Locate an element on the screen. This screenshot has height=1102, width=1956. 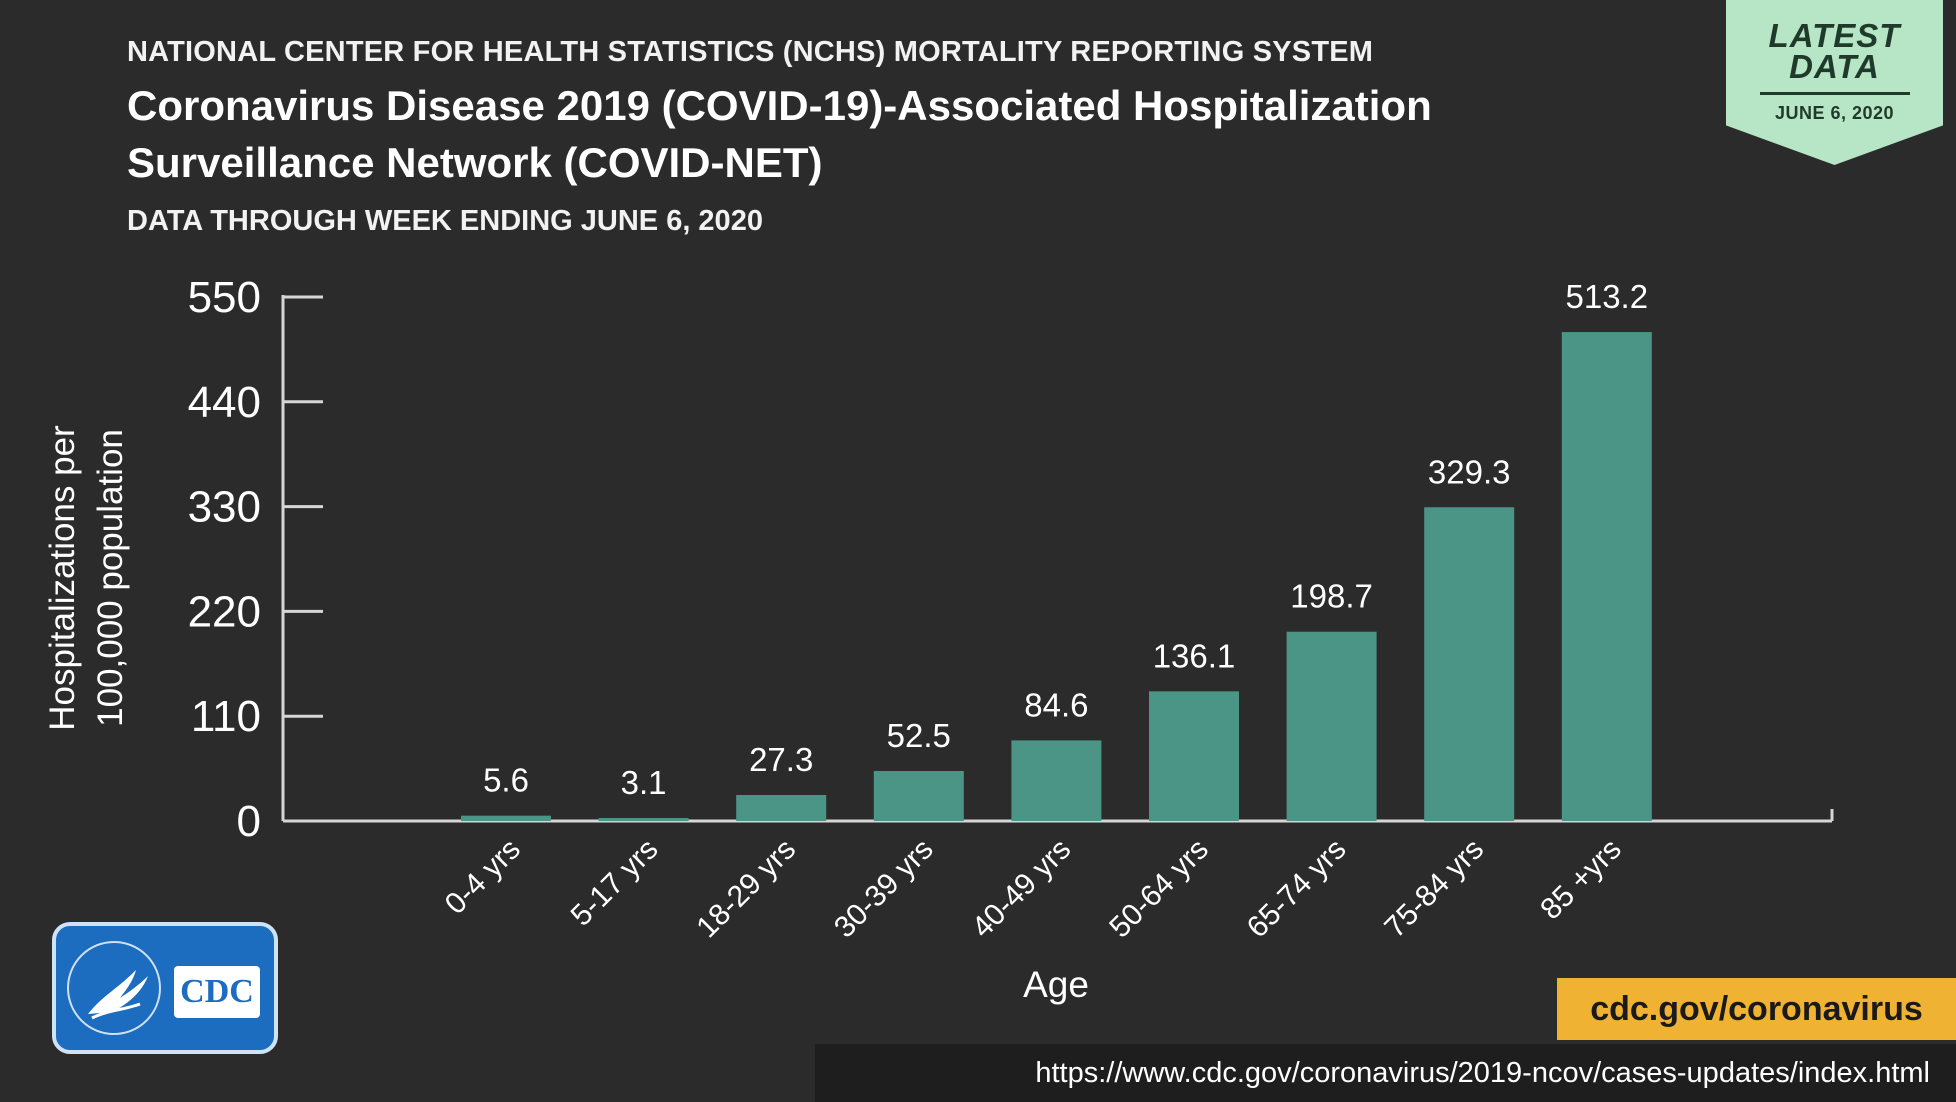
data-label: 3.1 is located at coordinates (644, 782).